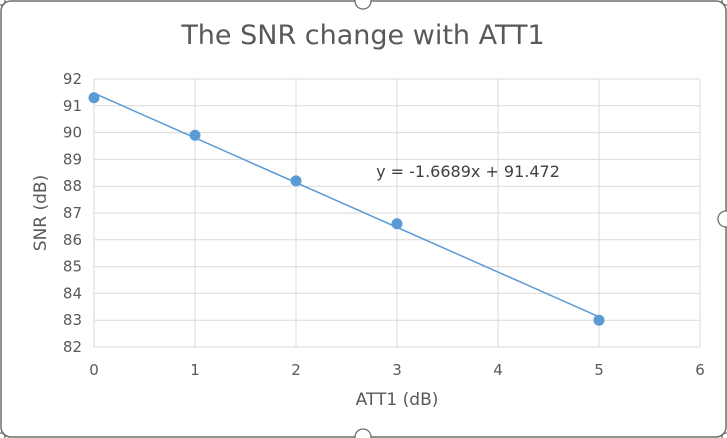 The height and width of the screenshot is (438, 727). What do you see at coordinates (397, 400) in the screenshot?
I see `x-axis-title: ATT1 (dB)` at bounding box center [397, 400].